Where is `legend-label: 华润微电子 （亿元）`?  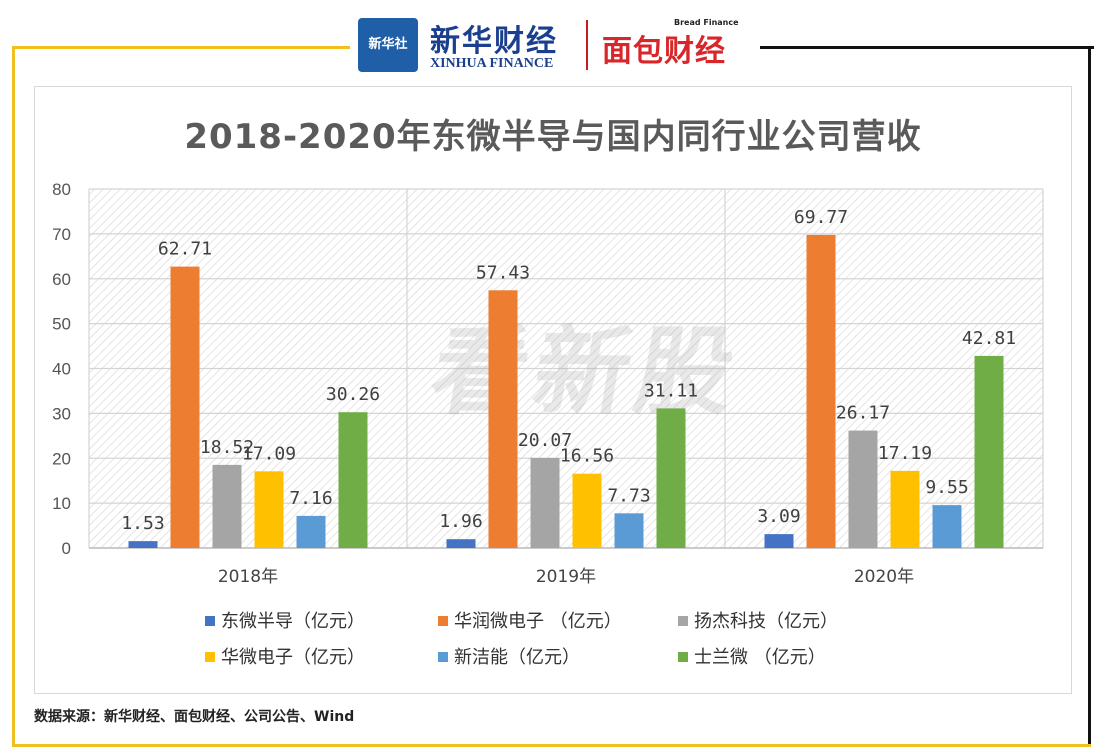 legend-label: 华润微电子 （亿元） is located at coordinates (538, 621).